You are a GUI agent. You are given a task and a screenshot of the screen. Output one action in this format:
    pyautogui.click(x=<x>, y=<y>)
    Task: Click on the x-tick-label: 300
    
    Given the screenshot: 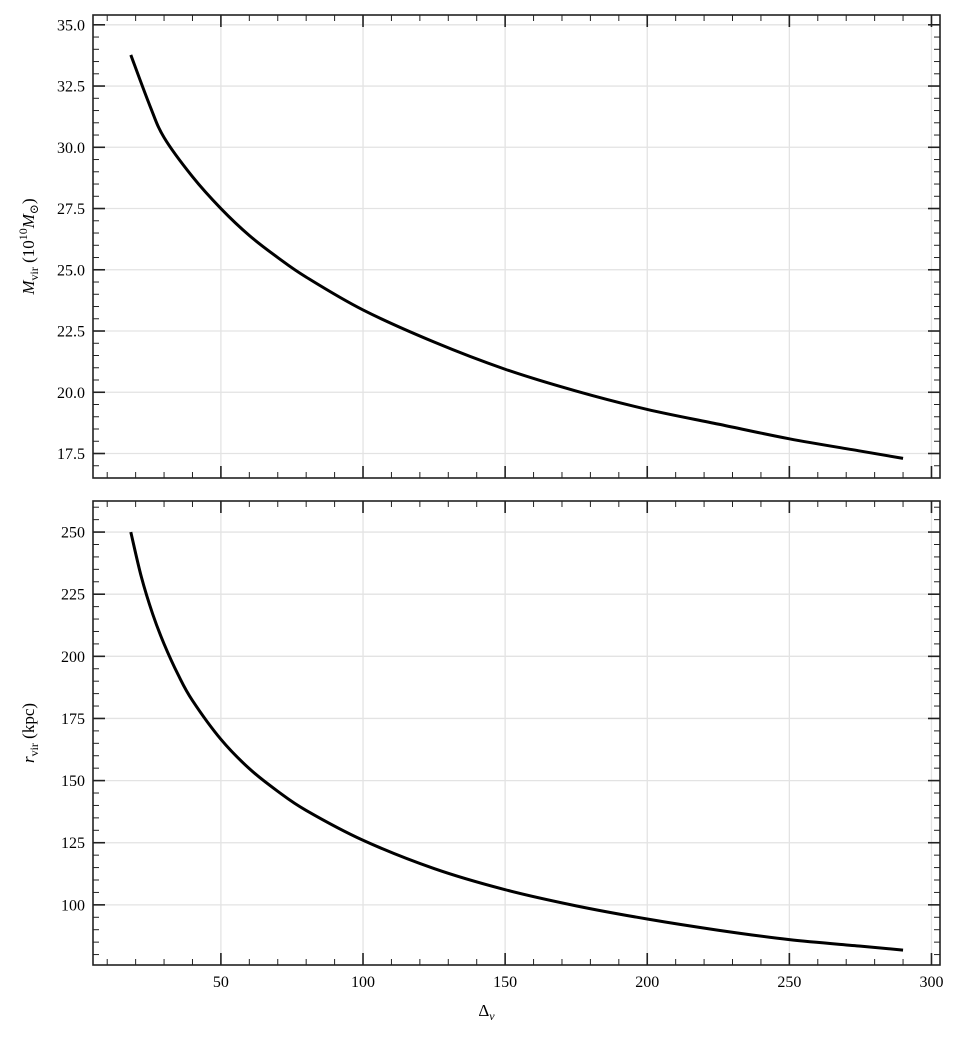 What is the action you would take?
    pyautogui.click(x=931, y=982)
    